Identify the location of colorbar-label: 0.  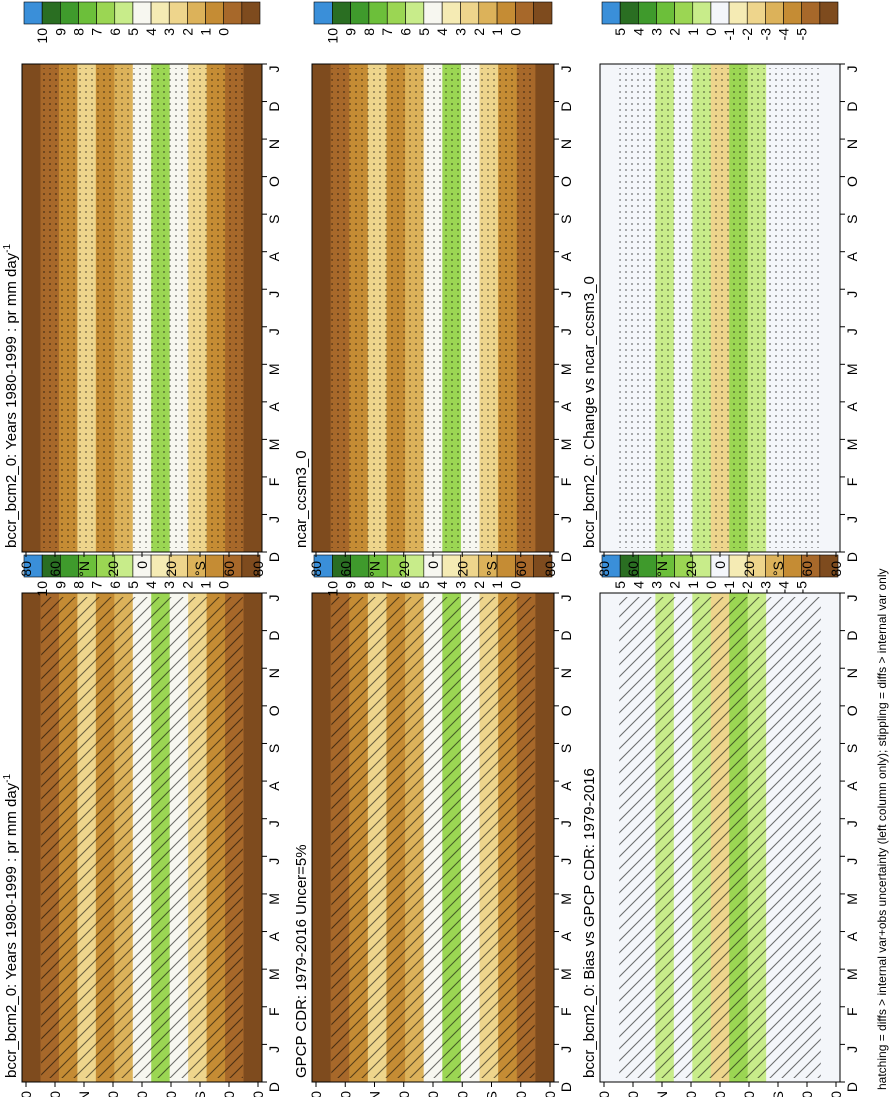
(711, 585).